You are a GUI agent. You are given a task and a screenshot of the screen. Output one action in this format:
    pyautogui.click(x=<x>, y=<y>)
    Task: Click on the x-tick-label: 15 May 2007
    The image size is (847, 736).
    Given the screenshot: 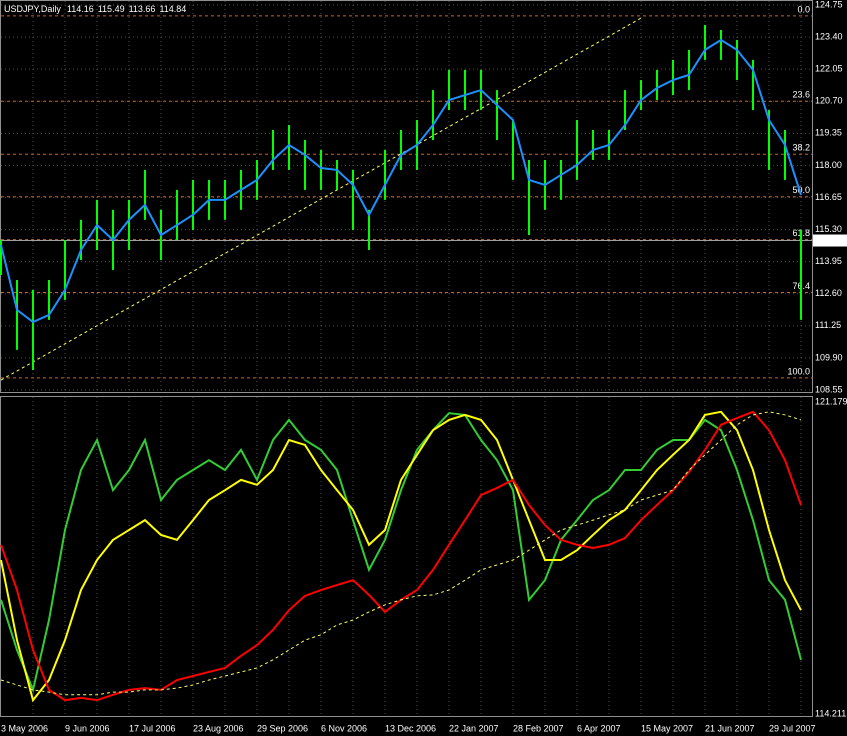 What is the action you would take?
    pyautogui.click(x=667, y=728)
    